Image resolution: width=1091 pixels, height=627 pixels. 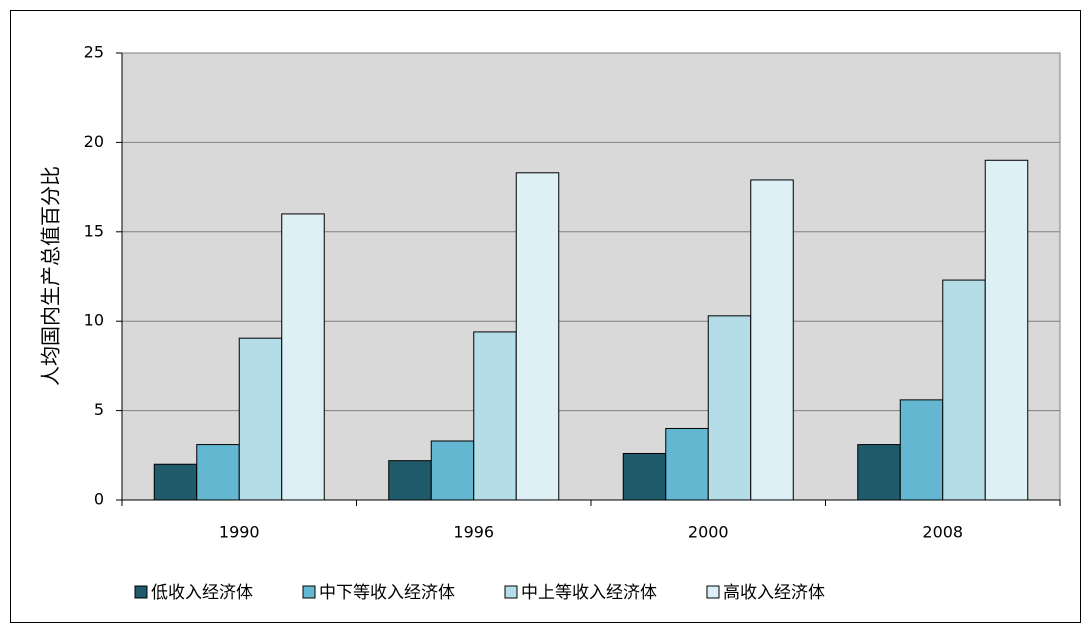 What do you see at coordinates (774, 593) in the screenshot?
I see `legend-label: 高收入经济体` at bounding box center [774, 593].